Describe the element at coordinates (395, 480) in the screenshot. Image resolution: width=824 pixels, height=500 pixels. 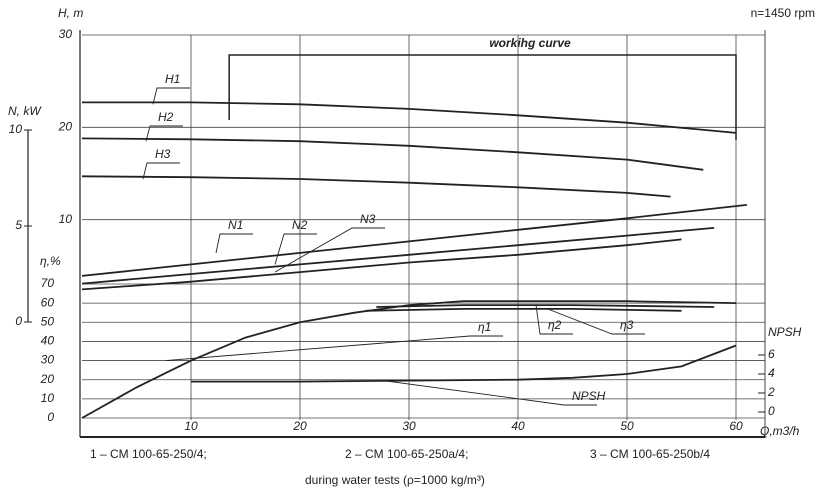
I see `note: during water tests (ρ=1000 kg/m³)` at that location.